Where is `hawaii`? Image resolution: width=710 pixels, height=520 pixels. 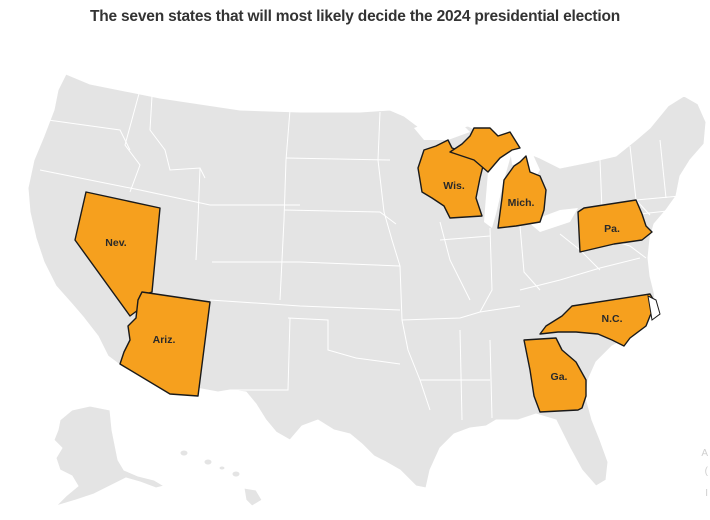
hawaii is located at coordinates (221, 478).